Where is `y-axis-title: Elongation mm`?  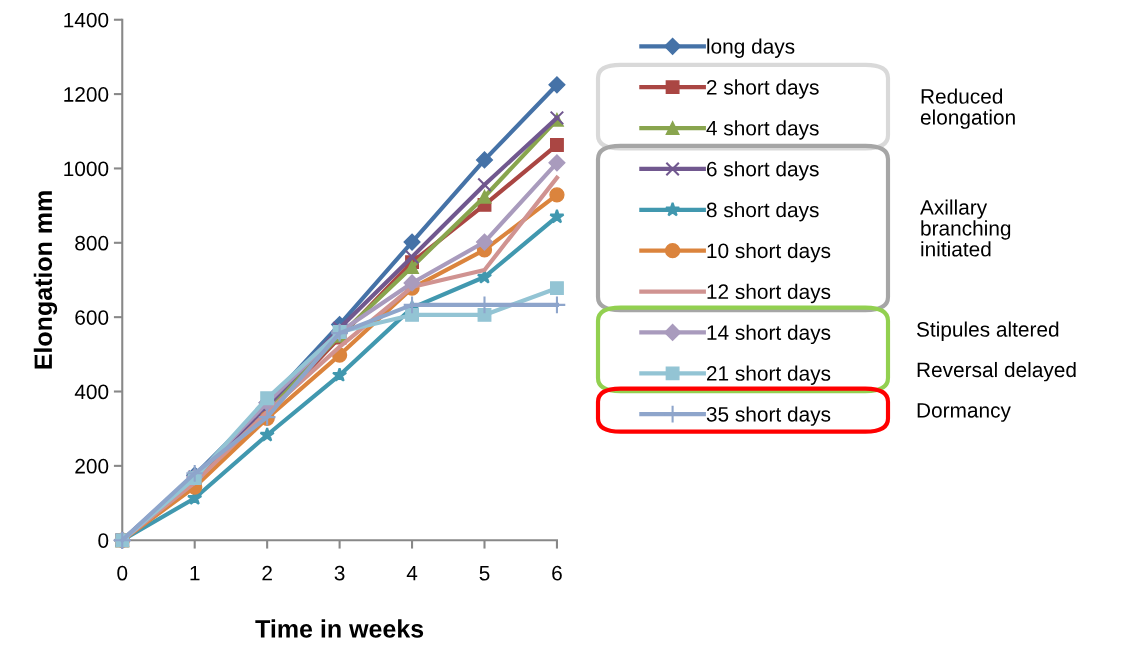 y-axis-title: Elongation mm is located at coordinates (45, 280).